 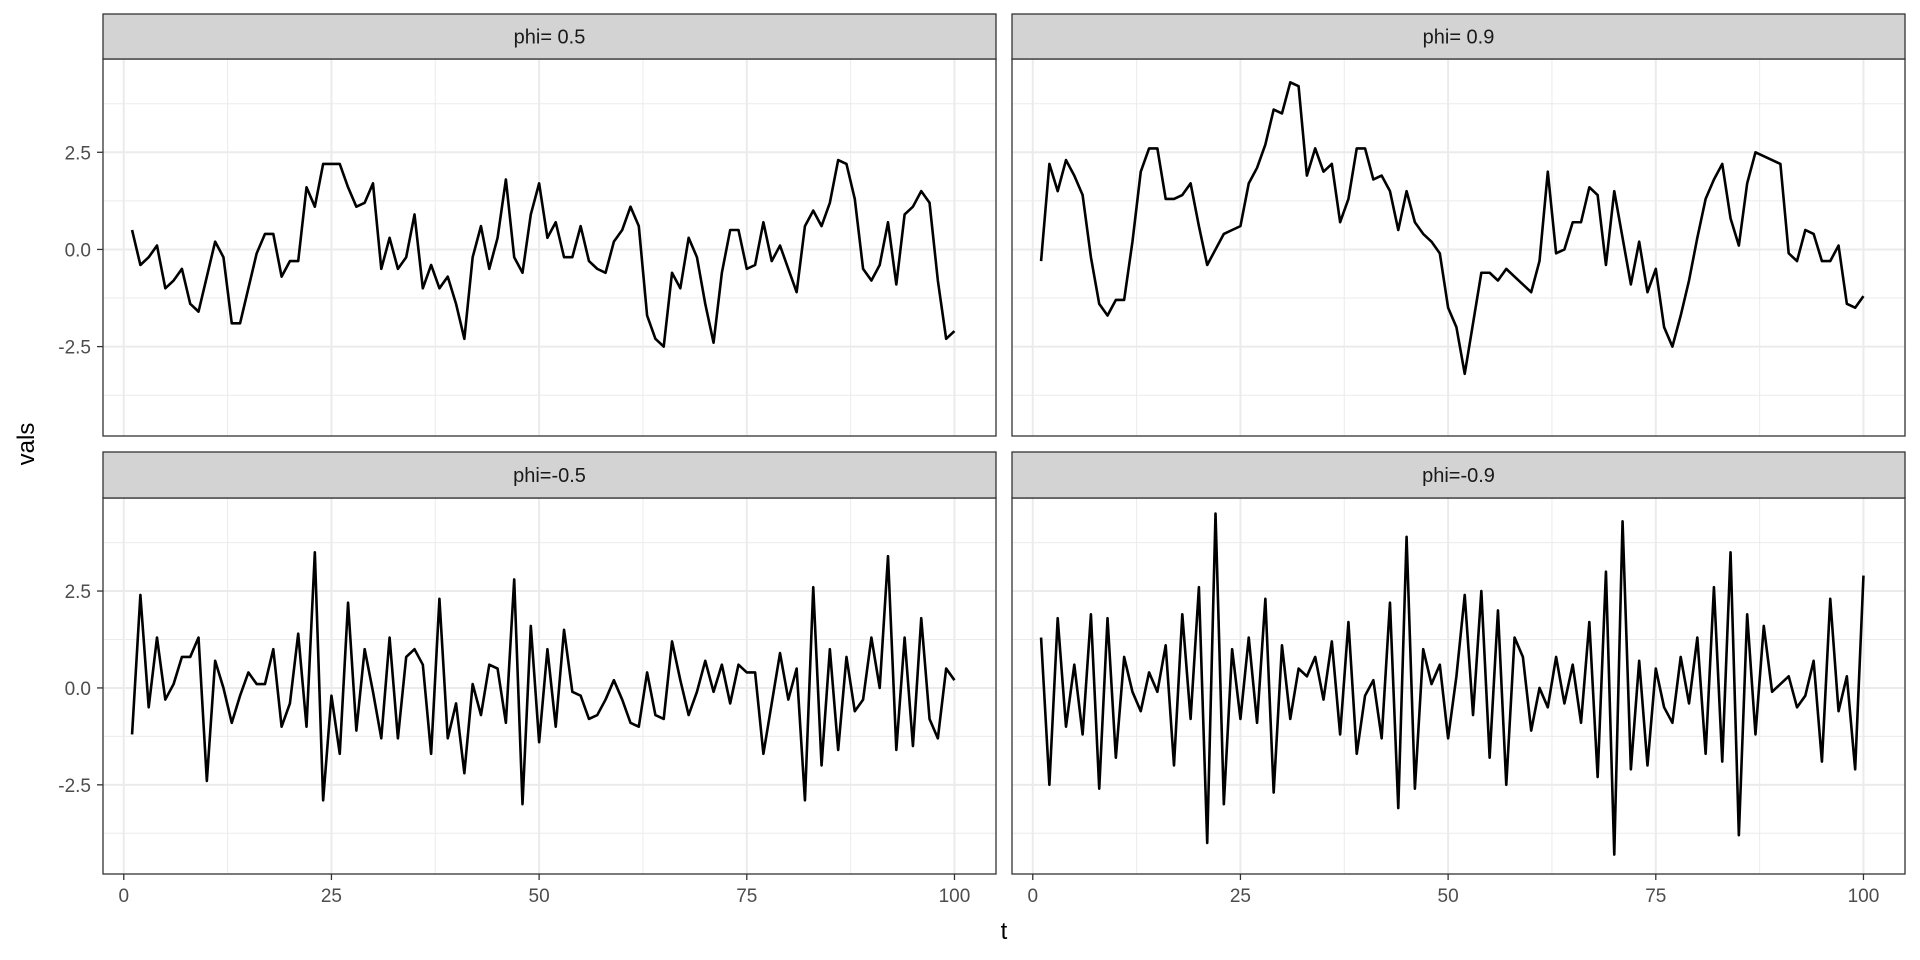 I want to click on facet-strip-label: phi= 0.9, so click(x=1459, y=38).